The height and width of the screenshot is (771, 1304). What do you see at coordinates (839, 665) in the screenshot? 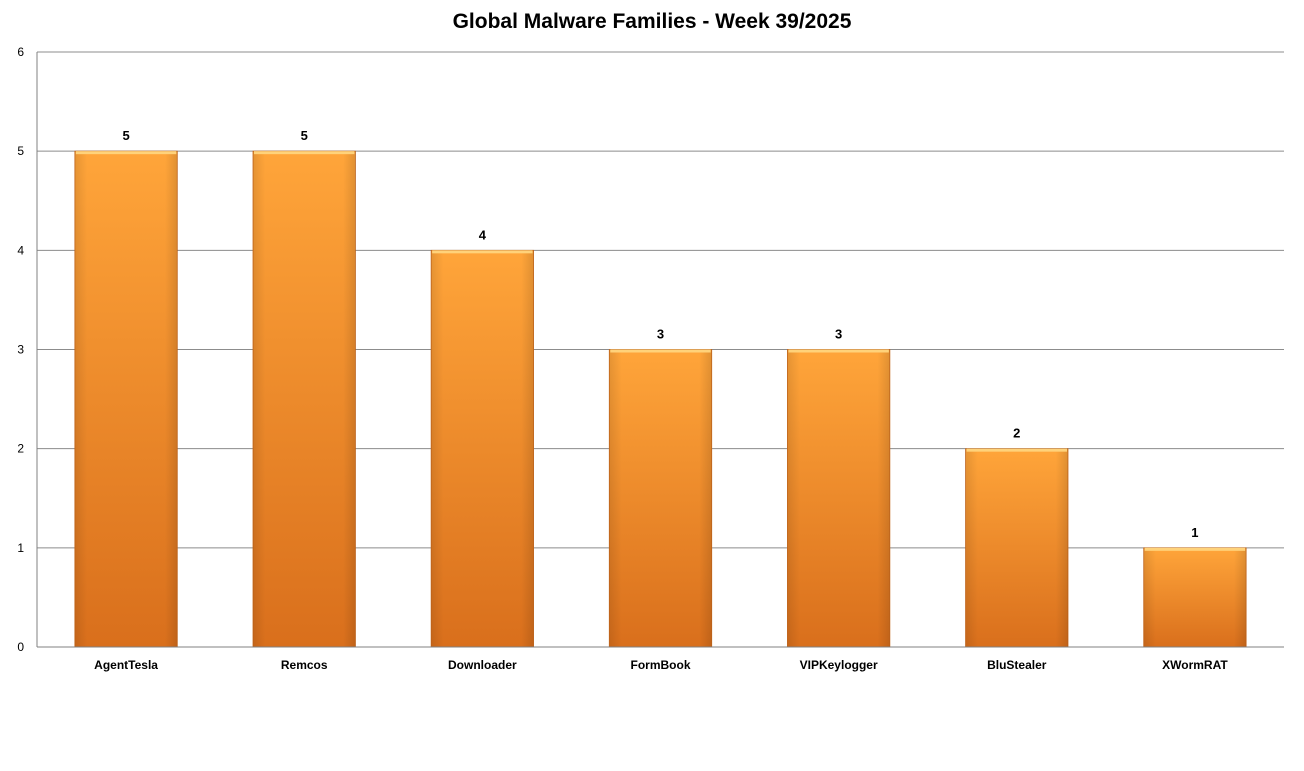
I see `x-tick-label: VIPKeylogger` at bounding box center [839, 665].